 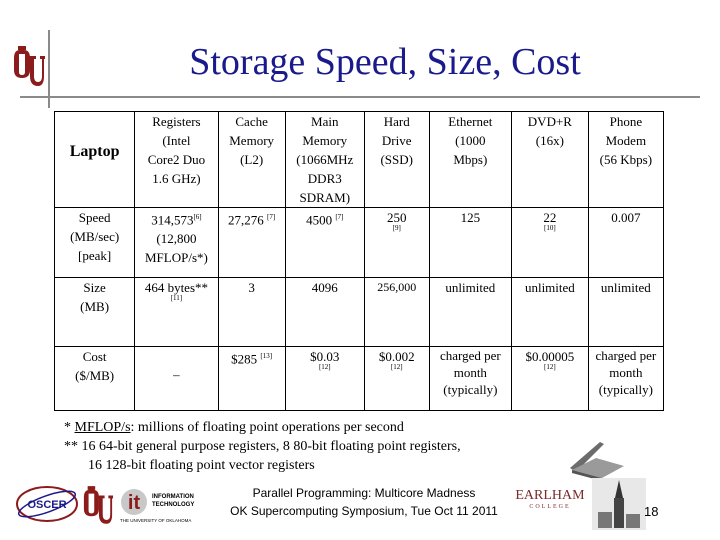 What do you see at coordinates (360, 97) in the screenshot?
I see `title-divider-horizontal` at bounding box center [360, 97].